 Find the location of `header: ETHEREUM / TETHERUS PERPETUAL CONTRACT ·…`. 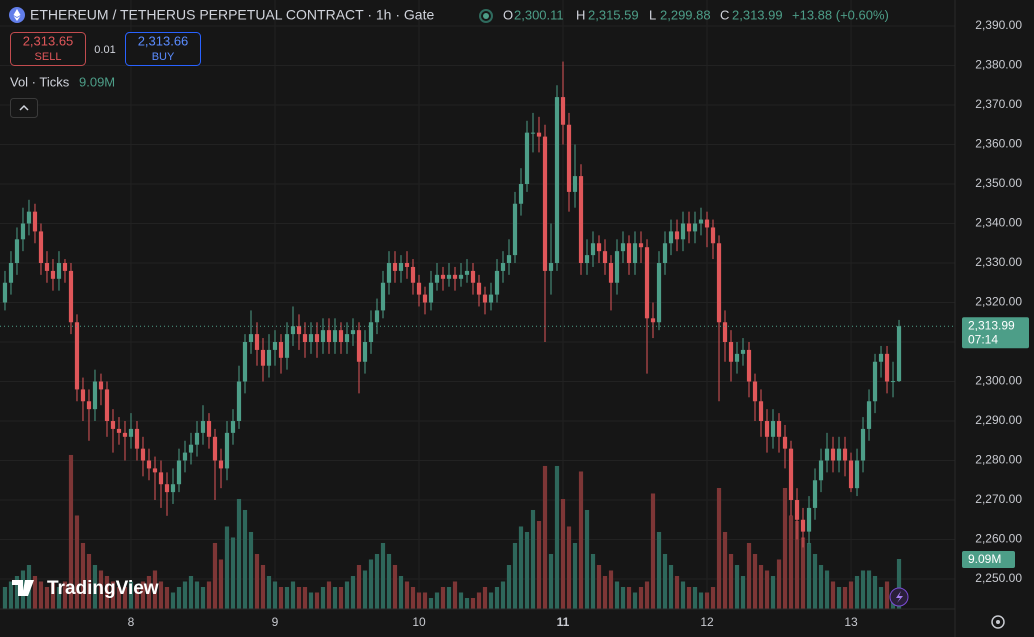

header: ETHEREUM / TETHERUS PERPETUAL CONTRACT ·… is located at coordinates (449, 62).